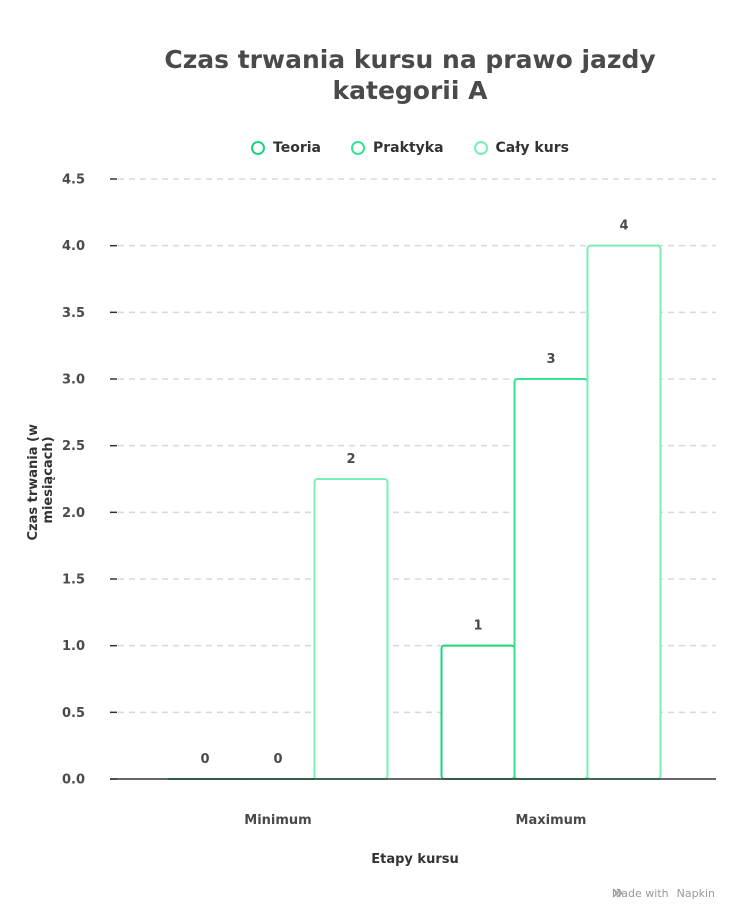 The image size is (739, 920). What do you see at coordinates (73, 780) in the screenshot?
I see `y-tick-label: 0.0` at bounding box center [73, 780].